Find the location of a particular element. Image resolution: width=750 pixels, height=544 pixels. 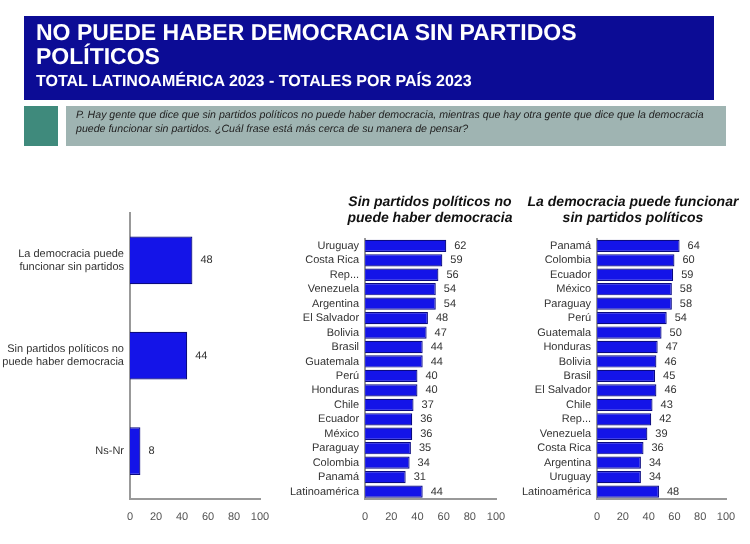

chart-title: NO PUEDE HABER DEMOCRACIA SIN PARTIDOS POLÍTICOS is located at coordinates (307, 46).